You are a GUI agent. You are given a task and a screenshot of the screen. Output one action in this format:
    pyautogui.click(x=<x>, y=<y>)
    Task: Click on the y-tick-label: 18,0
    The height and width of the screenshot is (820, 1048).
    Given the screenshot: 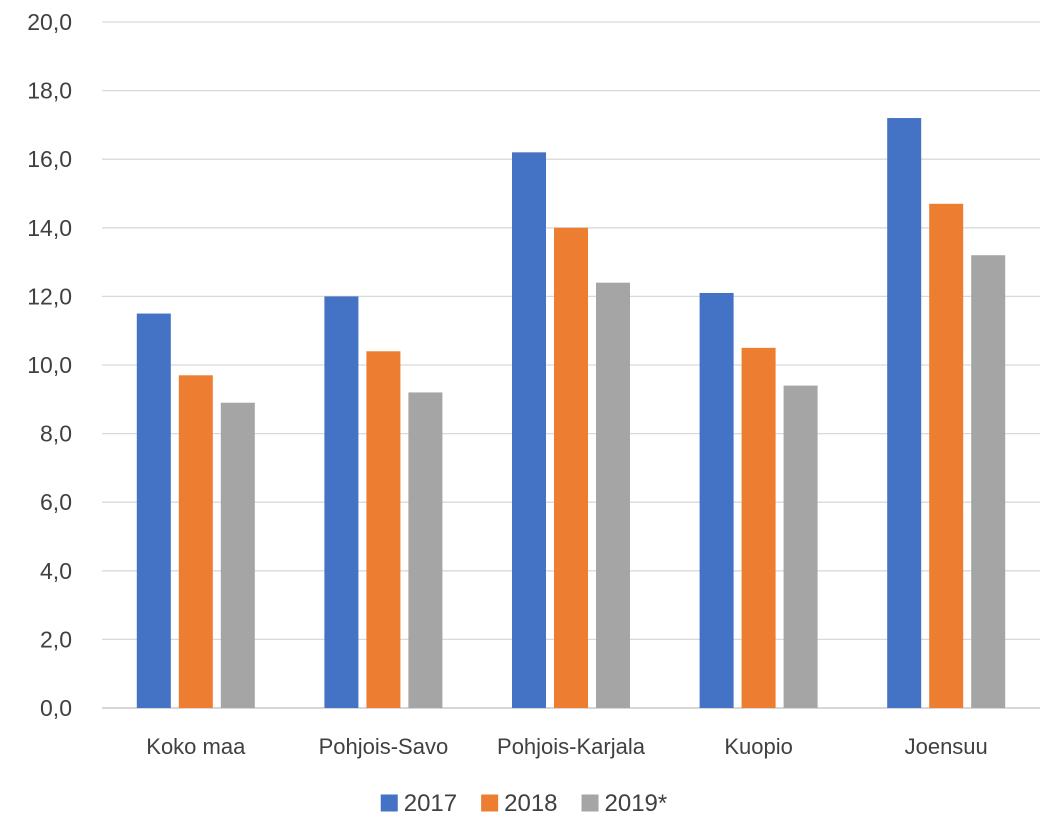 What is the action you would take?
    pyautogui.click(x=49, y=91)
    